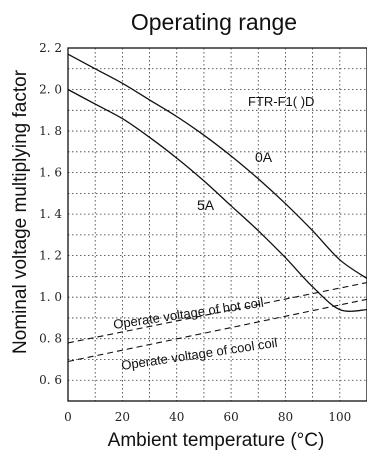 The image size is (367, 454). What do you see at coordinates (50, 214) in the screenshot?
I see `y-tick-label: 1. 4` at bounding box center [50, 214].